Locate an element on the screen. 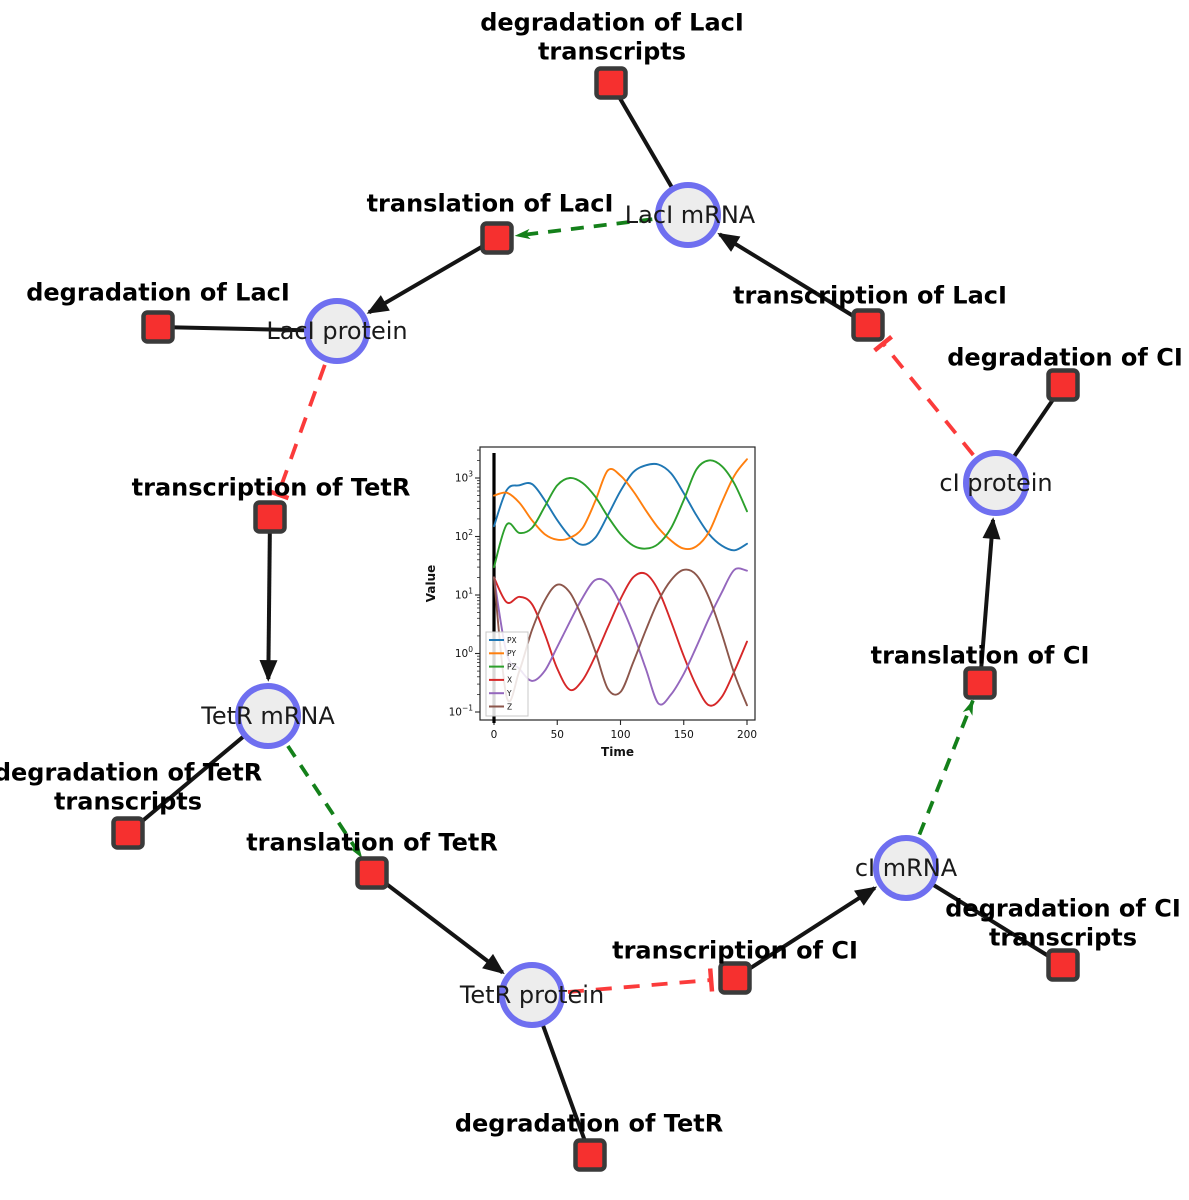 The width and height of the screenshot is (1189, 1200). plot-line-PZ is located at coordinates (620, 514).